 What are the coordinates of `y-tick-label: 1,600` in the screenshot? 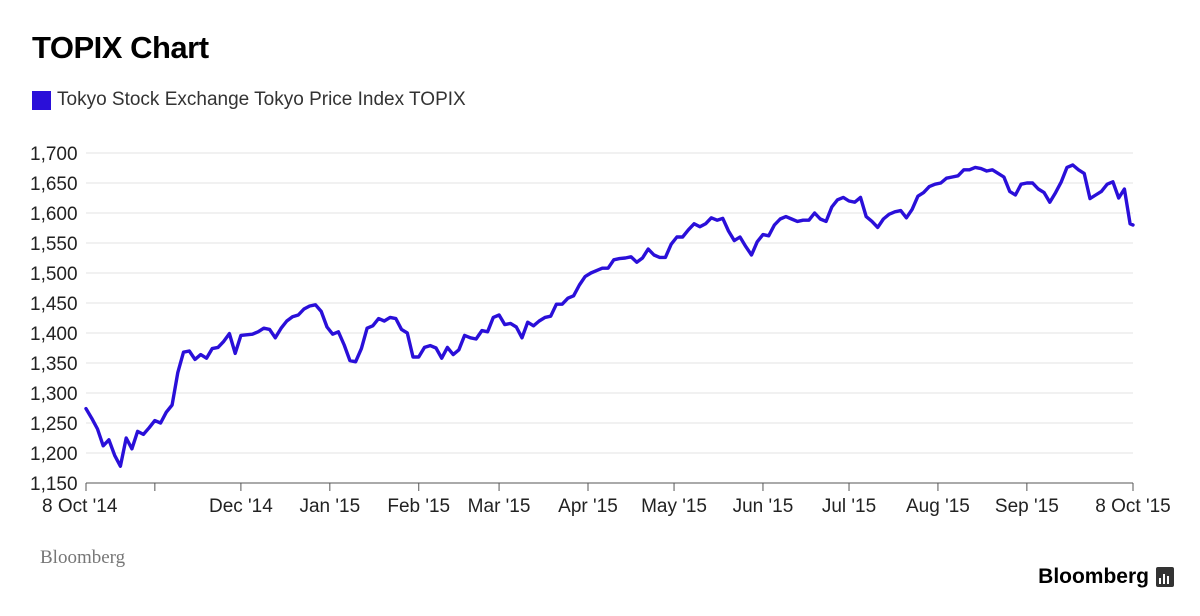 It's located at (54, 214).